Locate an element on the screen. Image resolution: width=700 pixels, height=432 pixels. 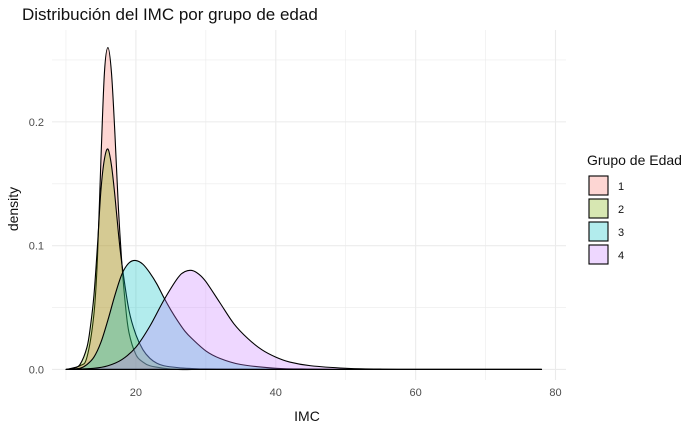
y-tick-label: 0.1 is located at coordinates (36, 247).